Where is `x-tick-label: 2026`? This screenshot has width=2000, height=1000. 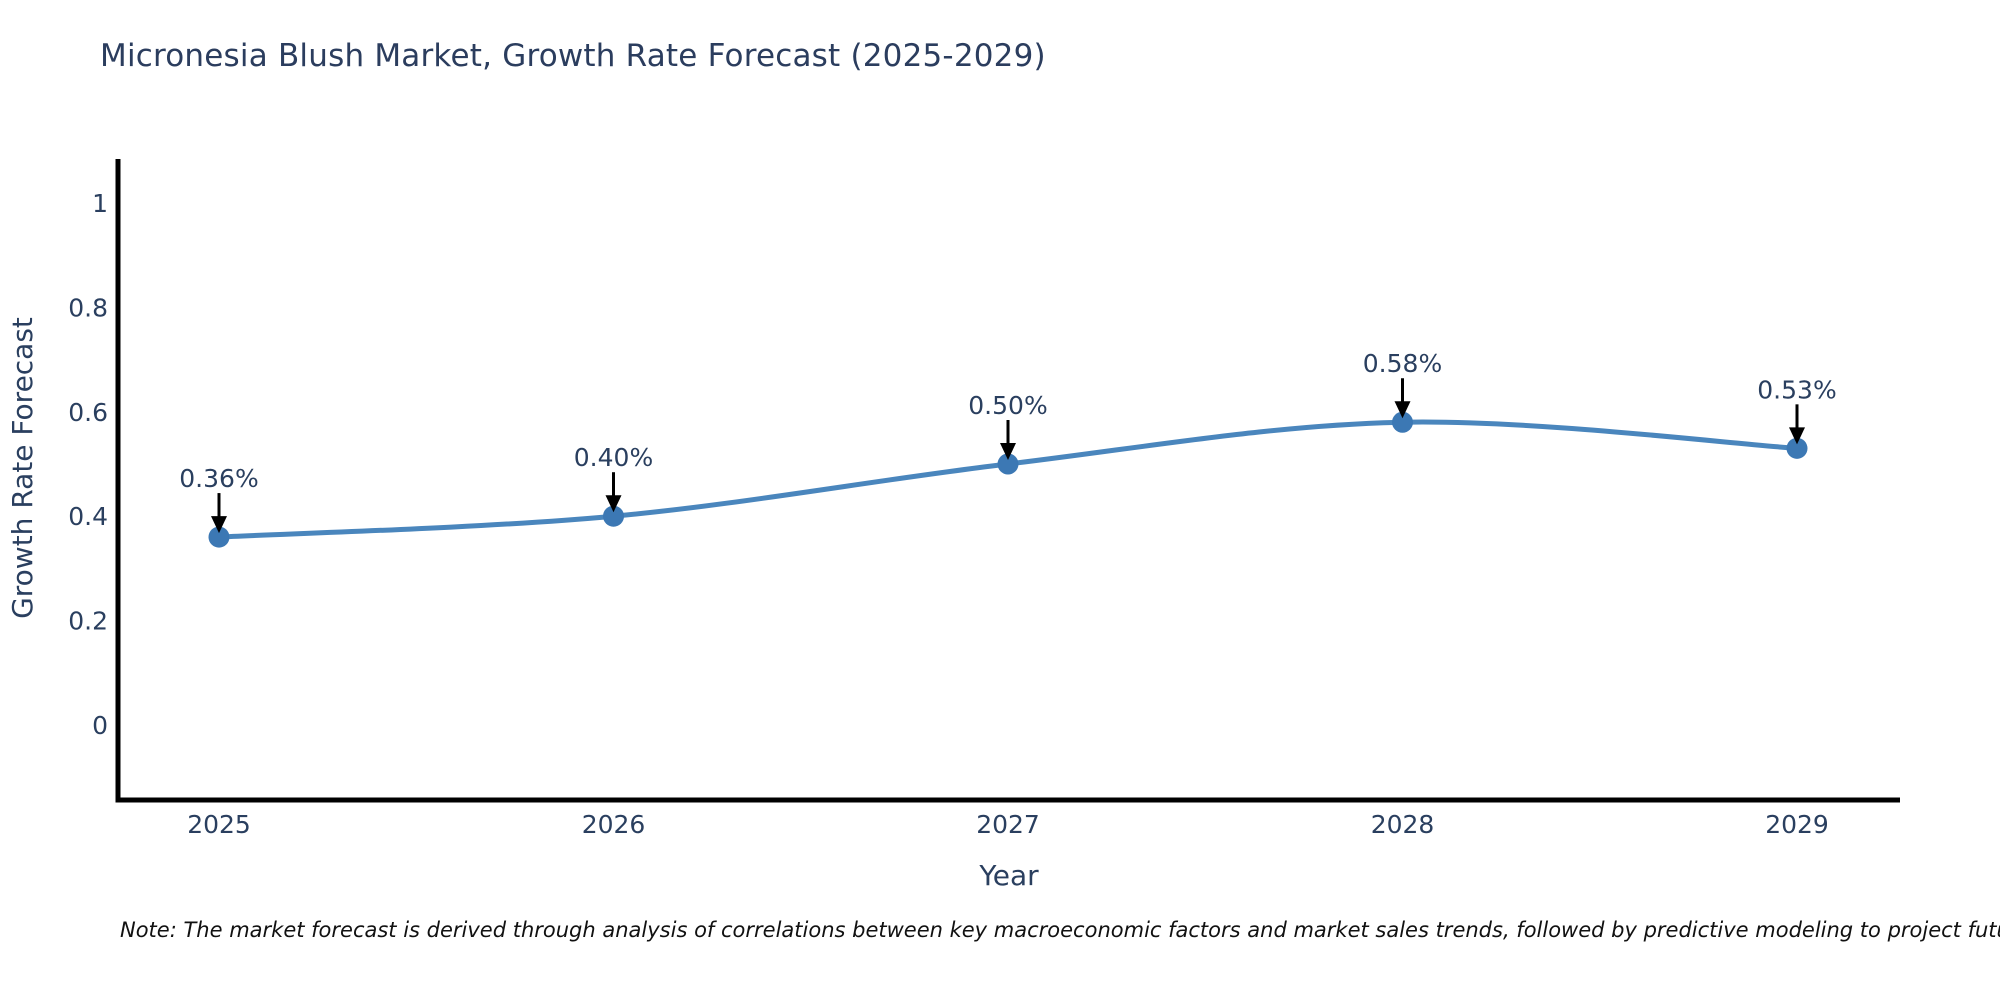 x-tick-label: 2026 is located at coordinates (614, 824).